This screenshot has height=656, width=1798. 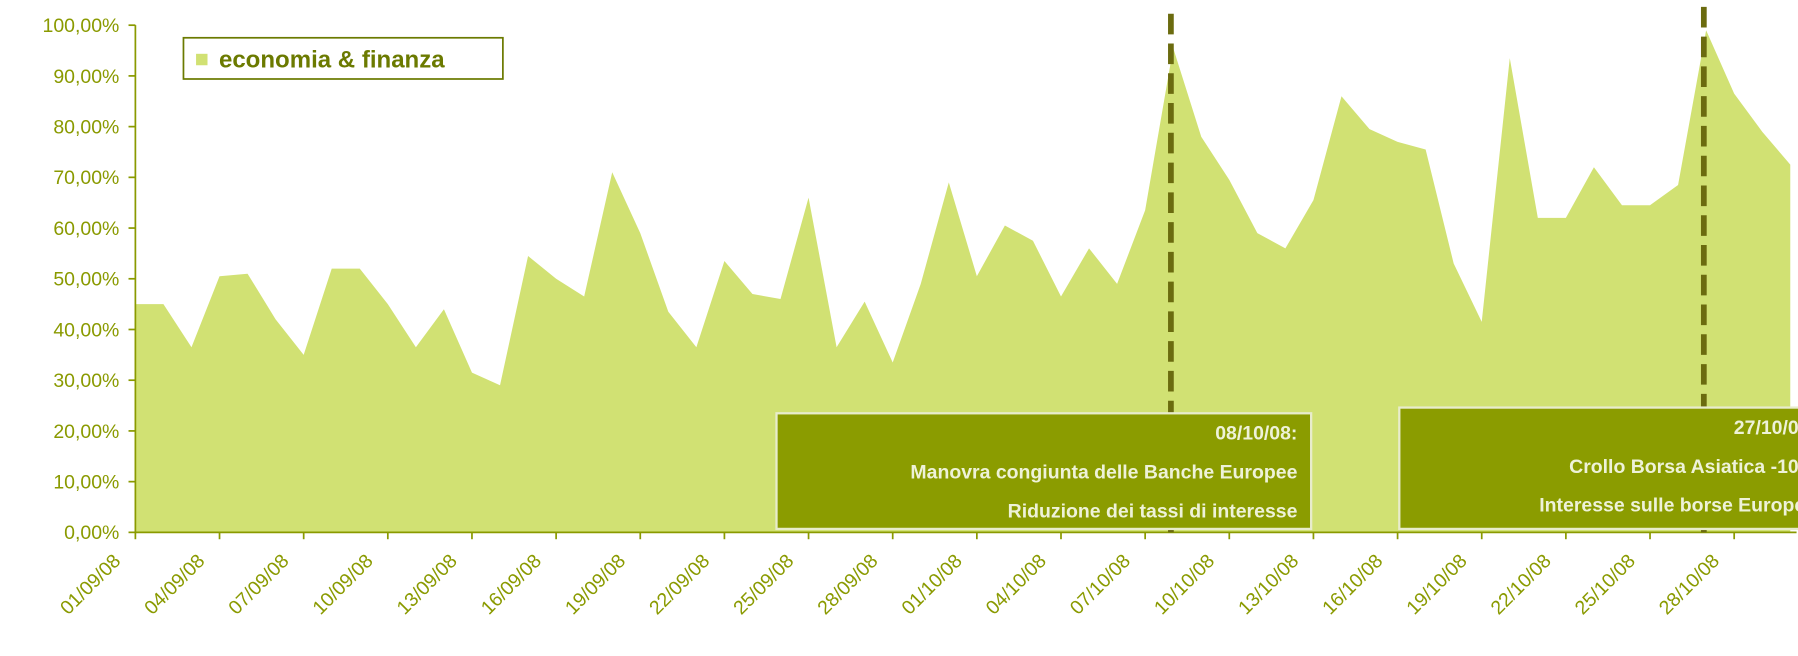 What do you see at coordinates (86, 127) in the screenshot?
I see `y-tick-label: 80,00%` at bounding box center [86, 127].